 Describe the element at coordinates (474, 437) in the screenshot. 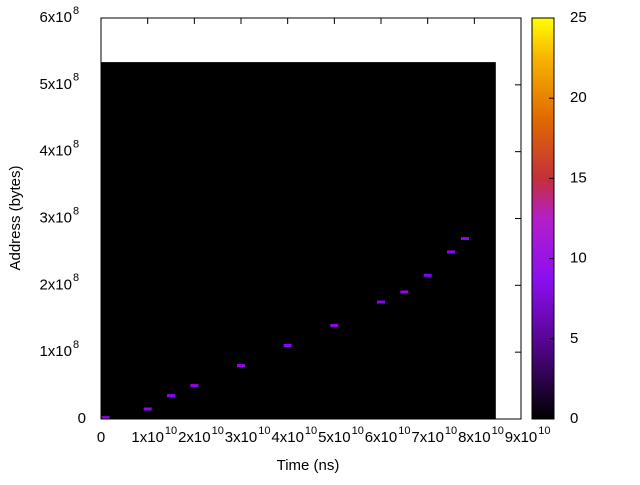

I see `x-tick-label: 8x10` at that location.